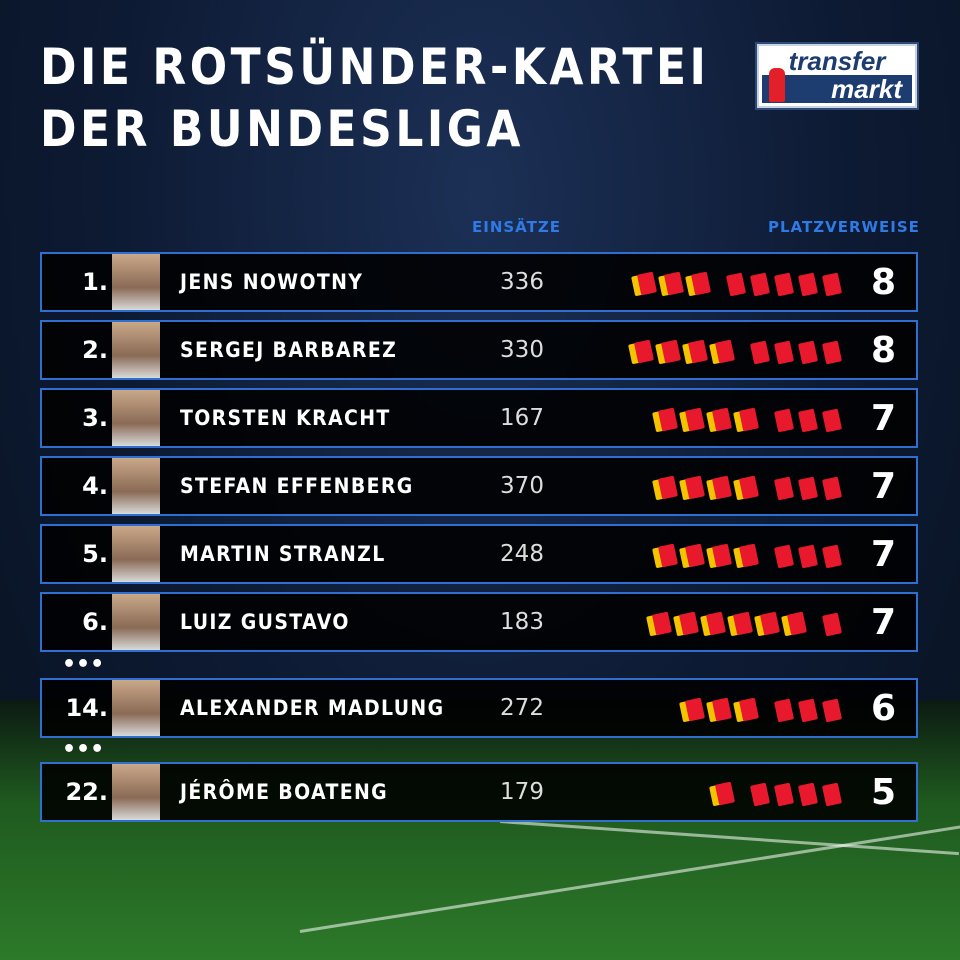 The height and width of the screenshot is (960, 960). I want to click on player-name: JENS NOWOTNY, so click(272, 282).